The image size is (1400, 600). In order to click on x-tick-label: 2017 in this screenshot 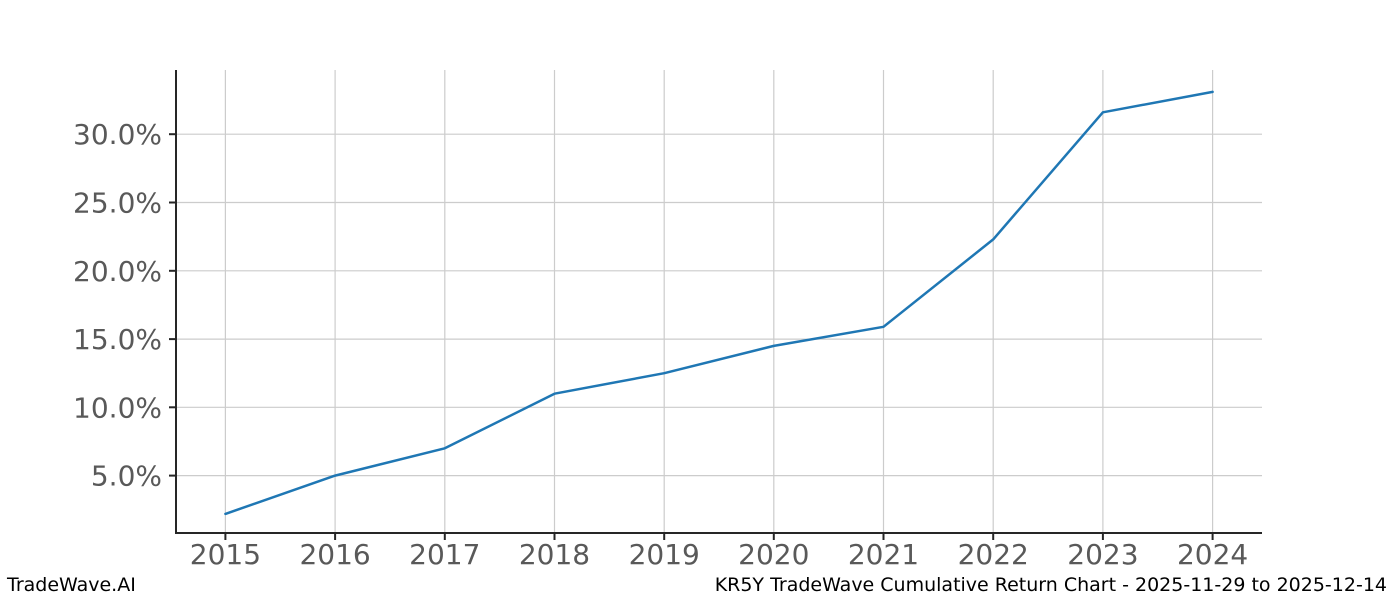, I will do `click(444, 554)`.